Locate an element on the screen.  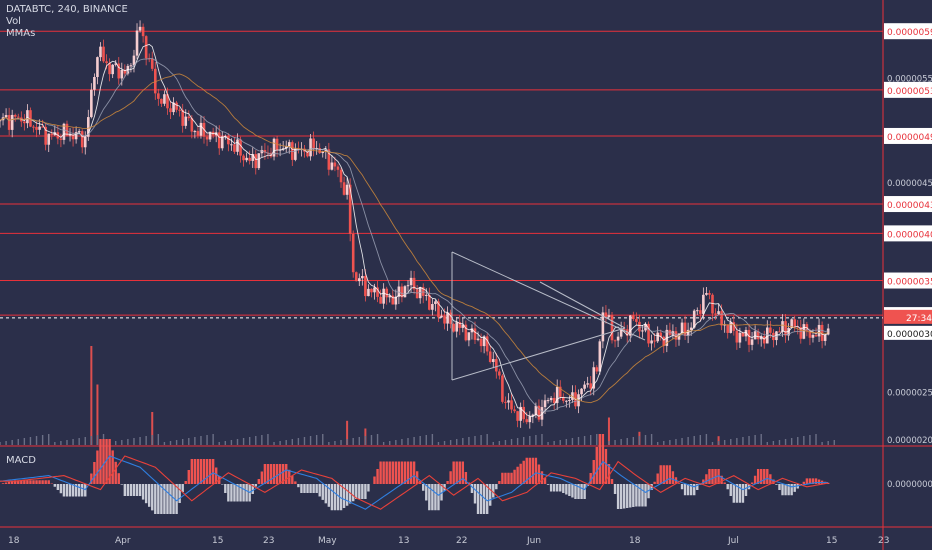
triangle-lower-line is located at coordinates (538, 354).